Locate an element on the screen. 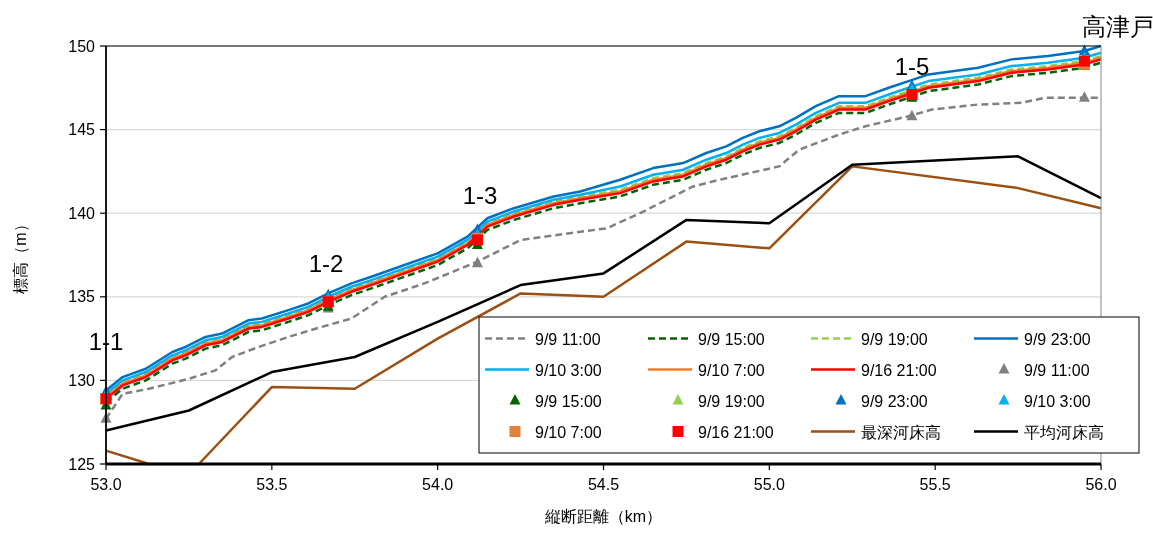  annotation: 1-5 is located at coordinates (912, 66).